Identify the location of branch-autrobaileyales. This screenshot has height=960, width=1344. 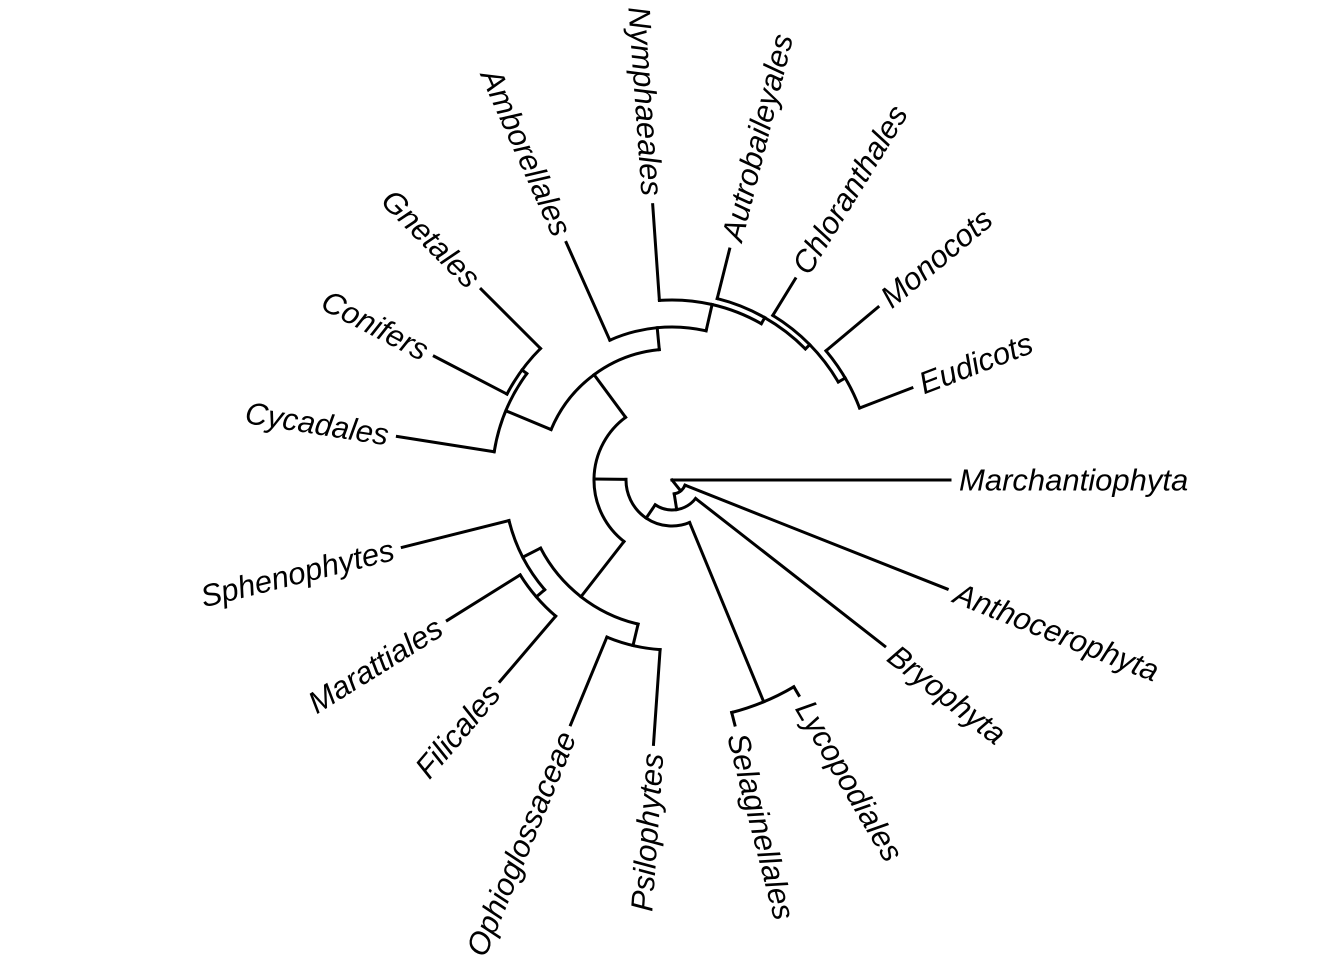
(723, 274).